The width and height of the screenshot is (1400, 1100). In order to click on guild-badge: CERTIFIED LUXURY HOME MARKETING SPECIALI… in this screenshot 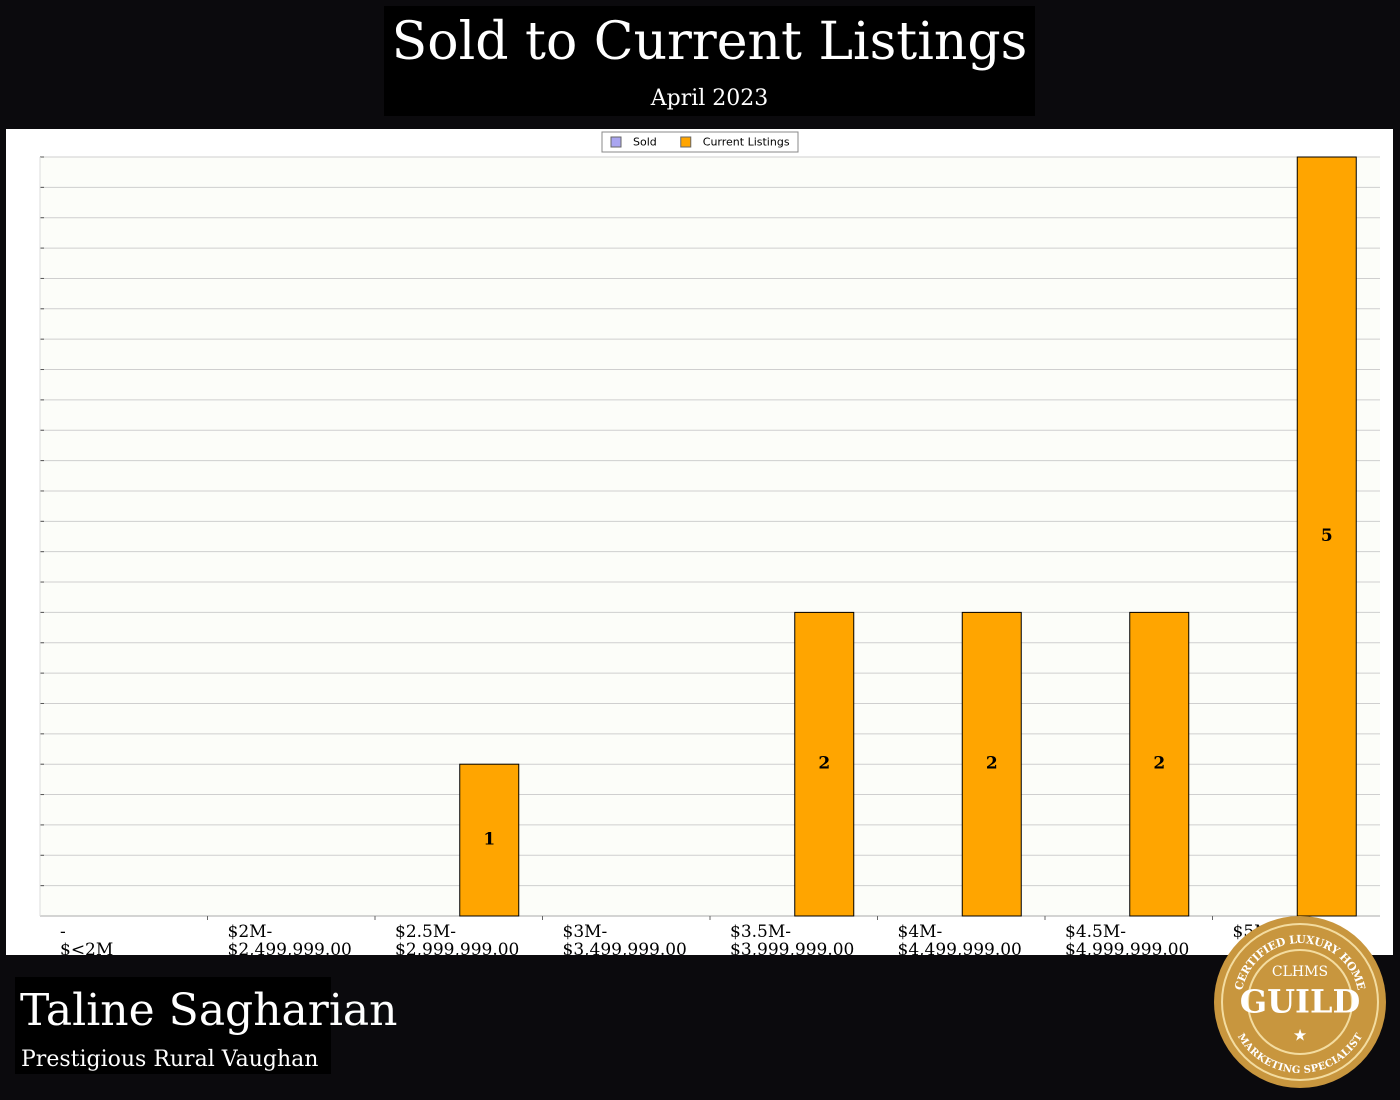, I will do `click(1300, 1002)`.